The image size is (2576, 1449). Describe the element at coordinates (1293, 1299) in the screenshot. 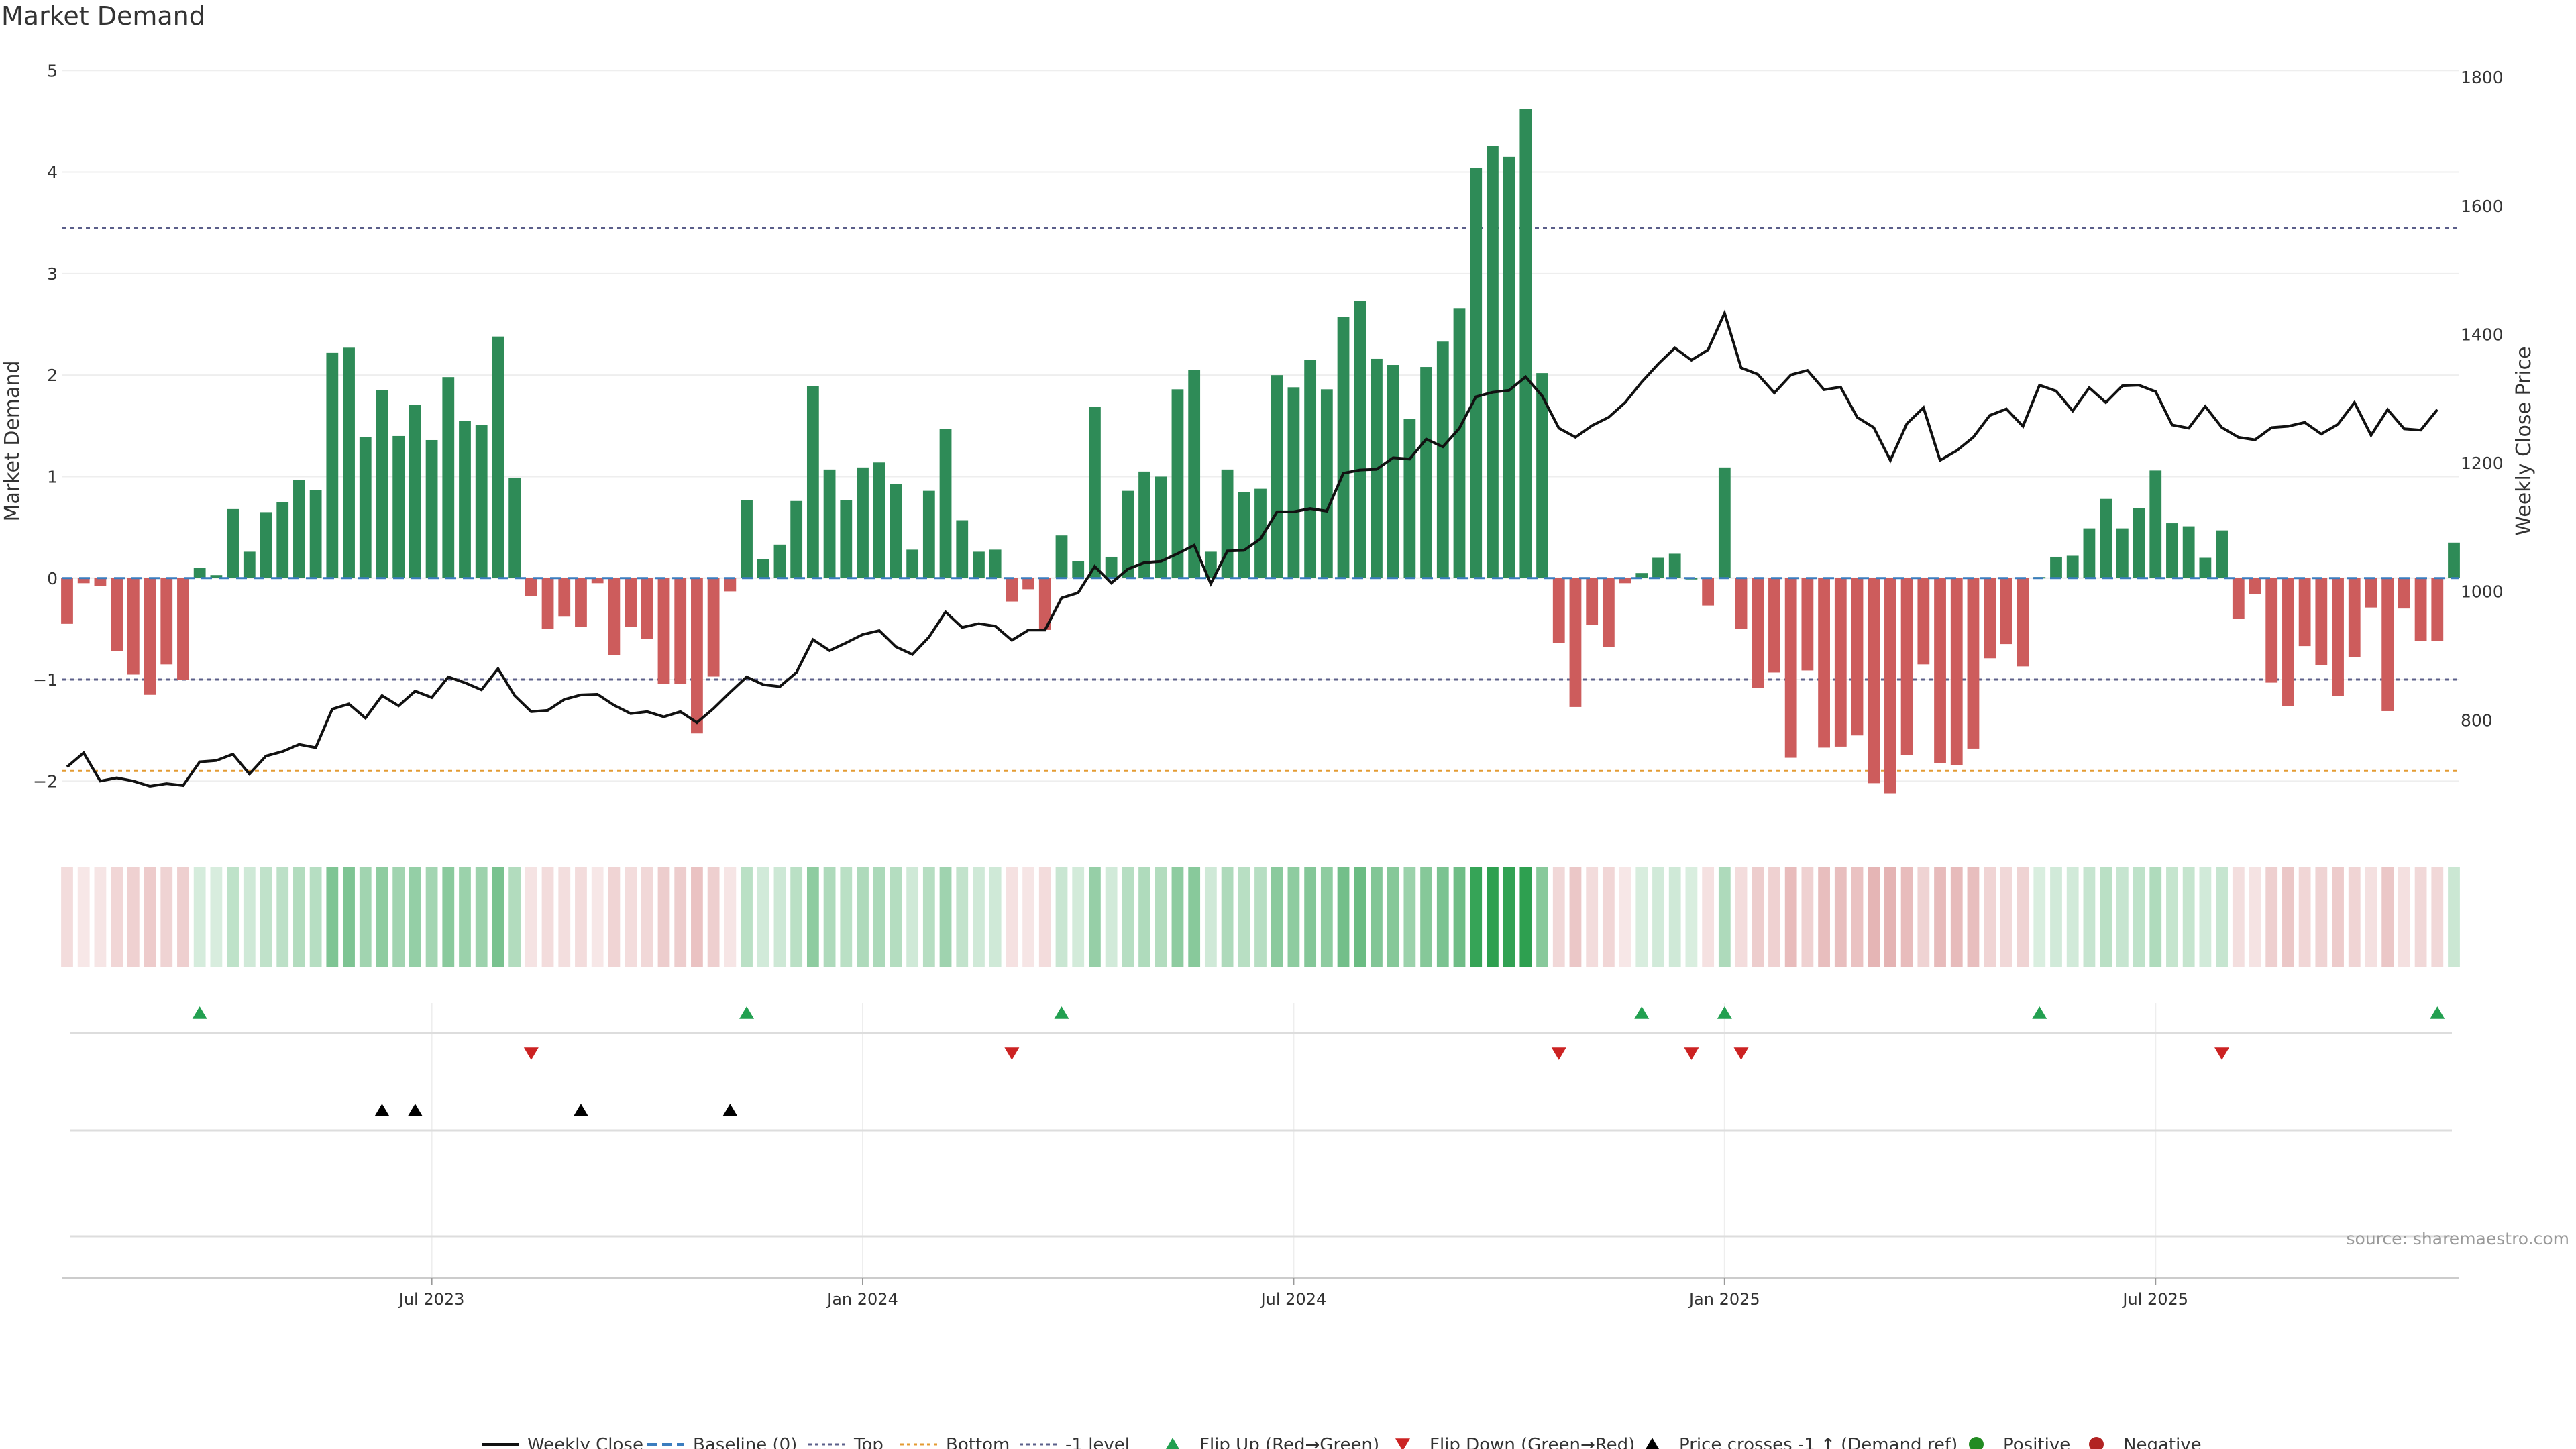

I see `x-tick-label: Jul 2024` at that location.